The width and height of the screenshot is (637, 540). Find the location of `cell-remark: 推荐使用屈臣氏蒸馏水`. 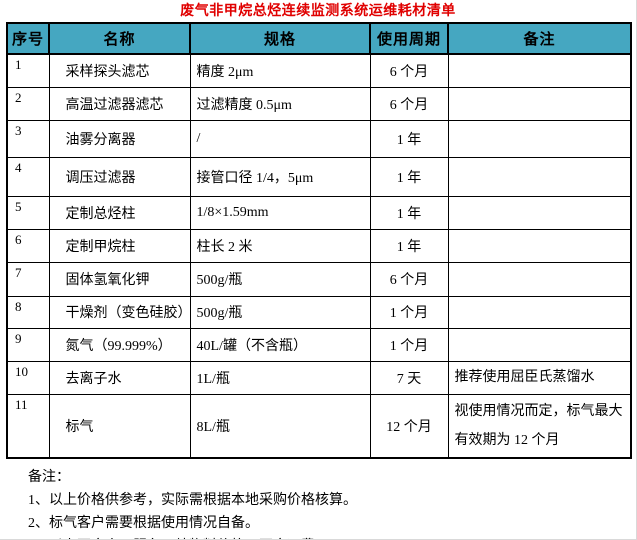

cell-remark: 推荐使用屈臣氏蒸馏水 is located at coordinates (539, 377).